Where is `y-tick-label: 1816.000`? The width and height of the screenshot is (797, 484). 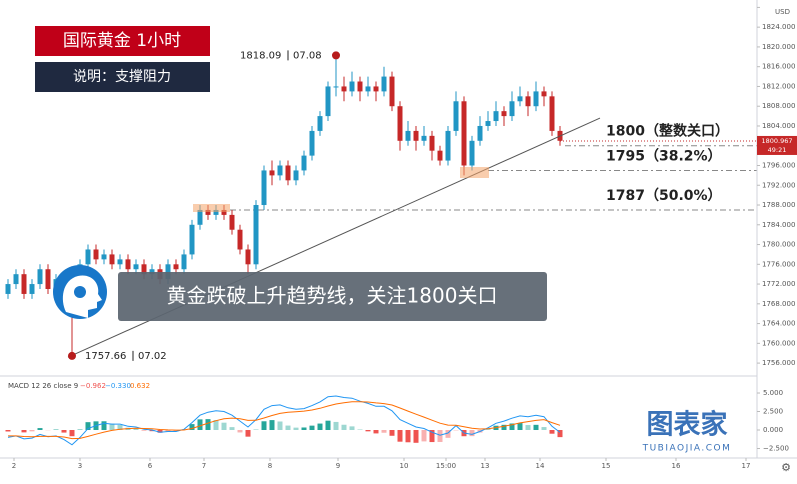
y-tick-label: 1816.000 is located at coordinates (778, 67).